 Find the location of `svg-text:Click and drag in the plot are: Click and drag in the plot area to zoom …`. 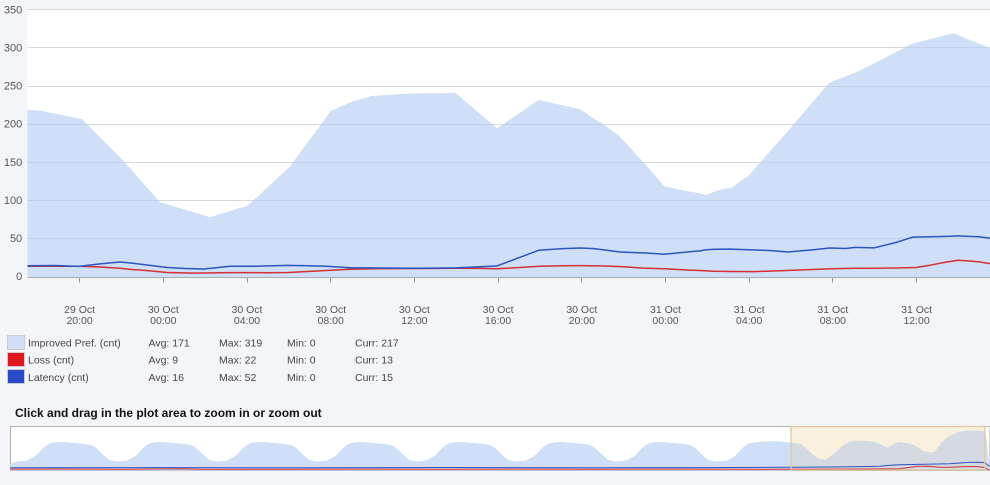

svg-text:Click and drag in the plot are: Click and drag in the plot area to zoom … is located at coordinates (168, 413).